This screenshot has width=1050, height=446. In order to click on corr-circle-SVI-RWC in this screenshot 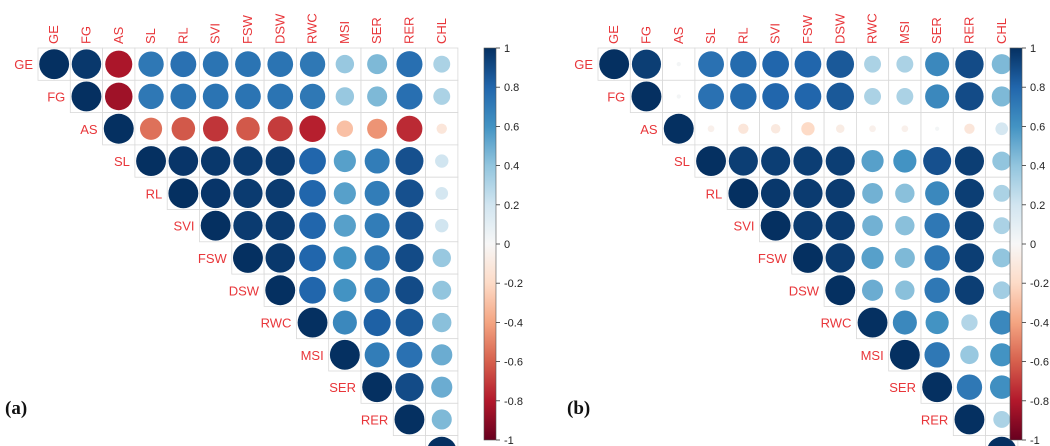, I will do `click(312, 226)`.